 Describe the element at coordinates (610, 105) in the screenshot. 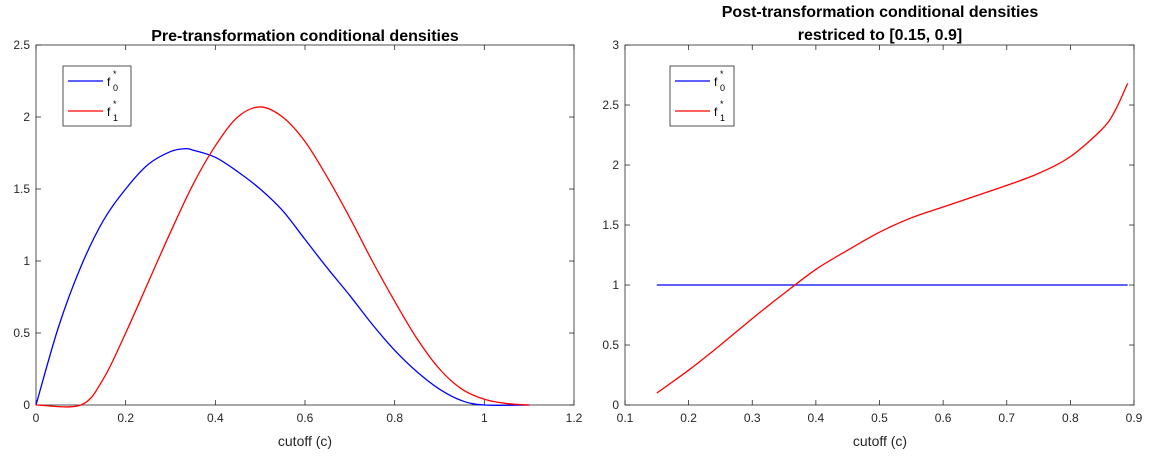

I see `right-y-tick-label: 2.5` at that location.